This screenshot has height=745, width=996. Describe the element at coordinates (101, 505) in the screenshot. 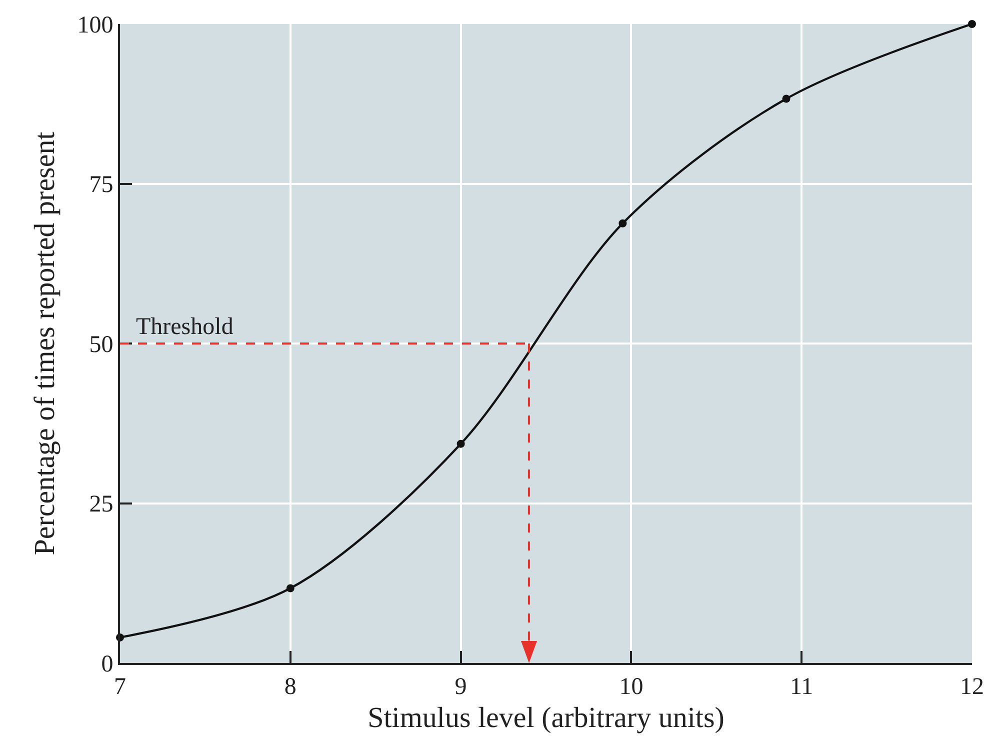

I see `y-tick-label: 25` at that location.